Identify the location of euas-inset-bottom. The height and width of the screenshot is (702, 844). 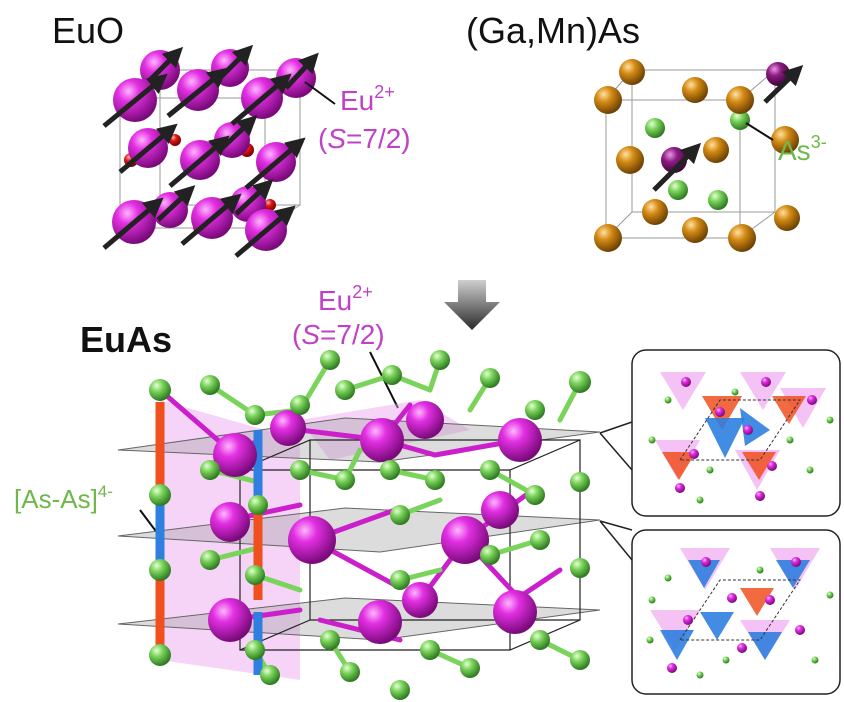
(736, 612).